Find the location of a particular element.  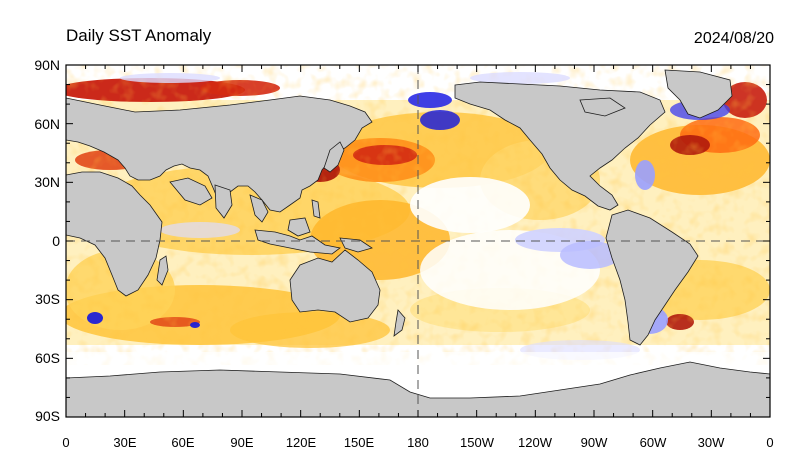

map-date: 2024/08/20 is located at coordinates (733, 38).